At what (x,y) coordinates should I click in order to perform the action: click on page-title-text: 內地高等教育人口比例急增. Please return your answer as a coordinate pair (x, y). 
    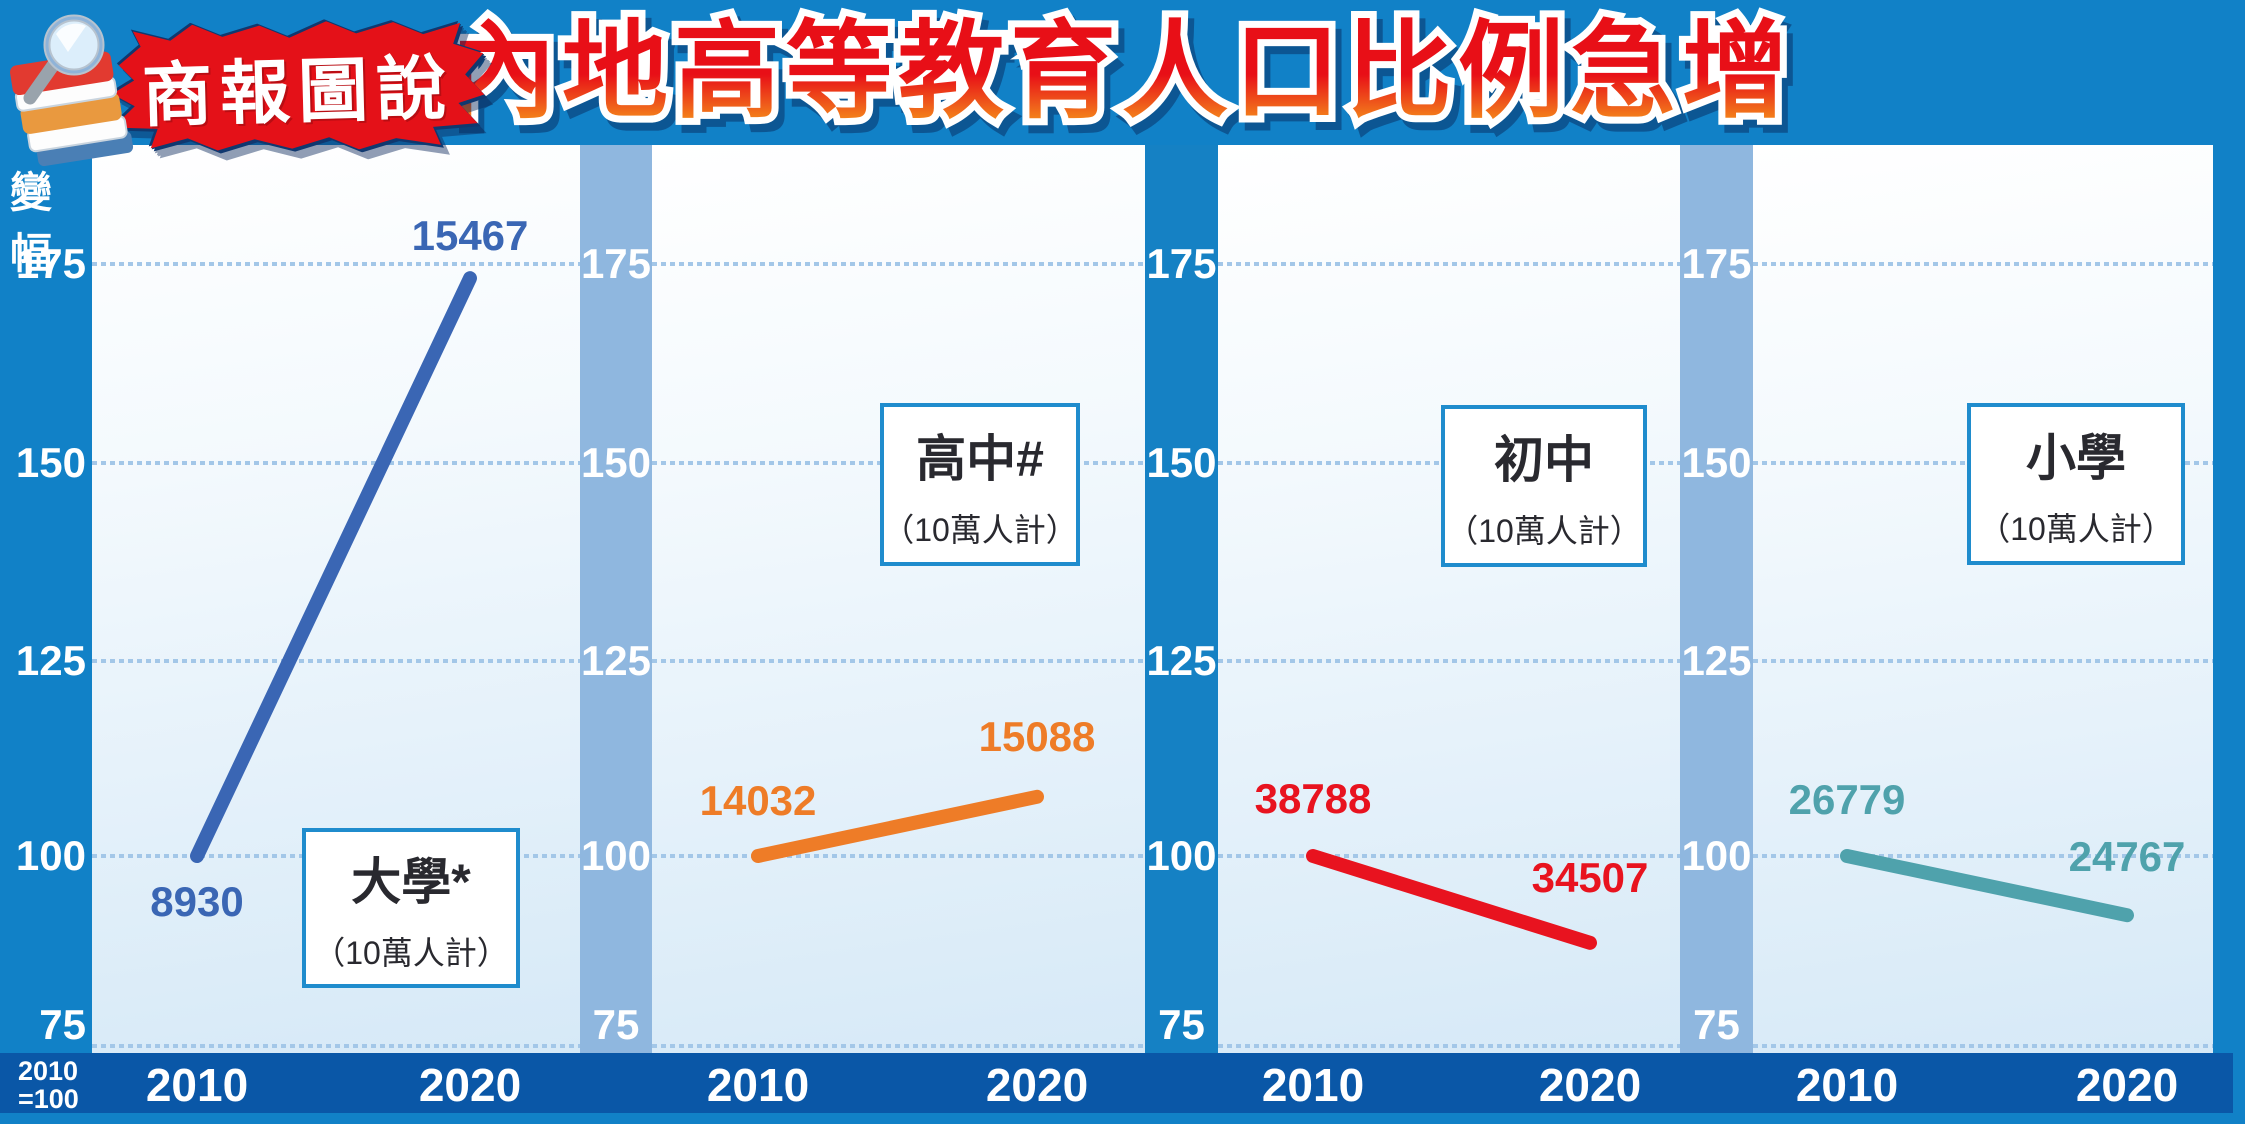
    Looking at the image, I should click on (1122, 72).